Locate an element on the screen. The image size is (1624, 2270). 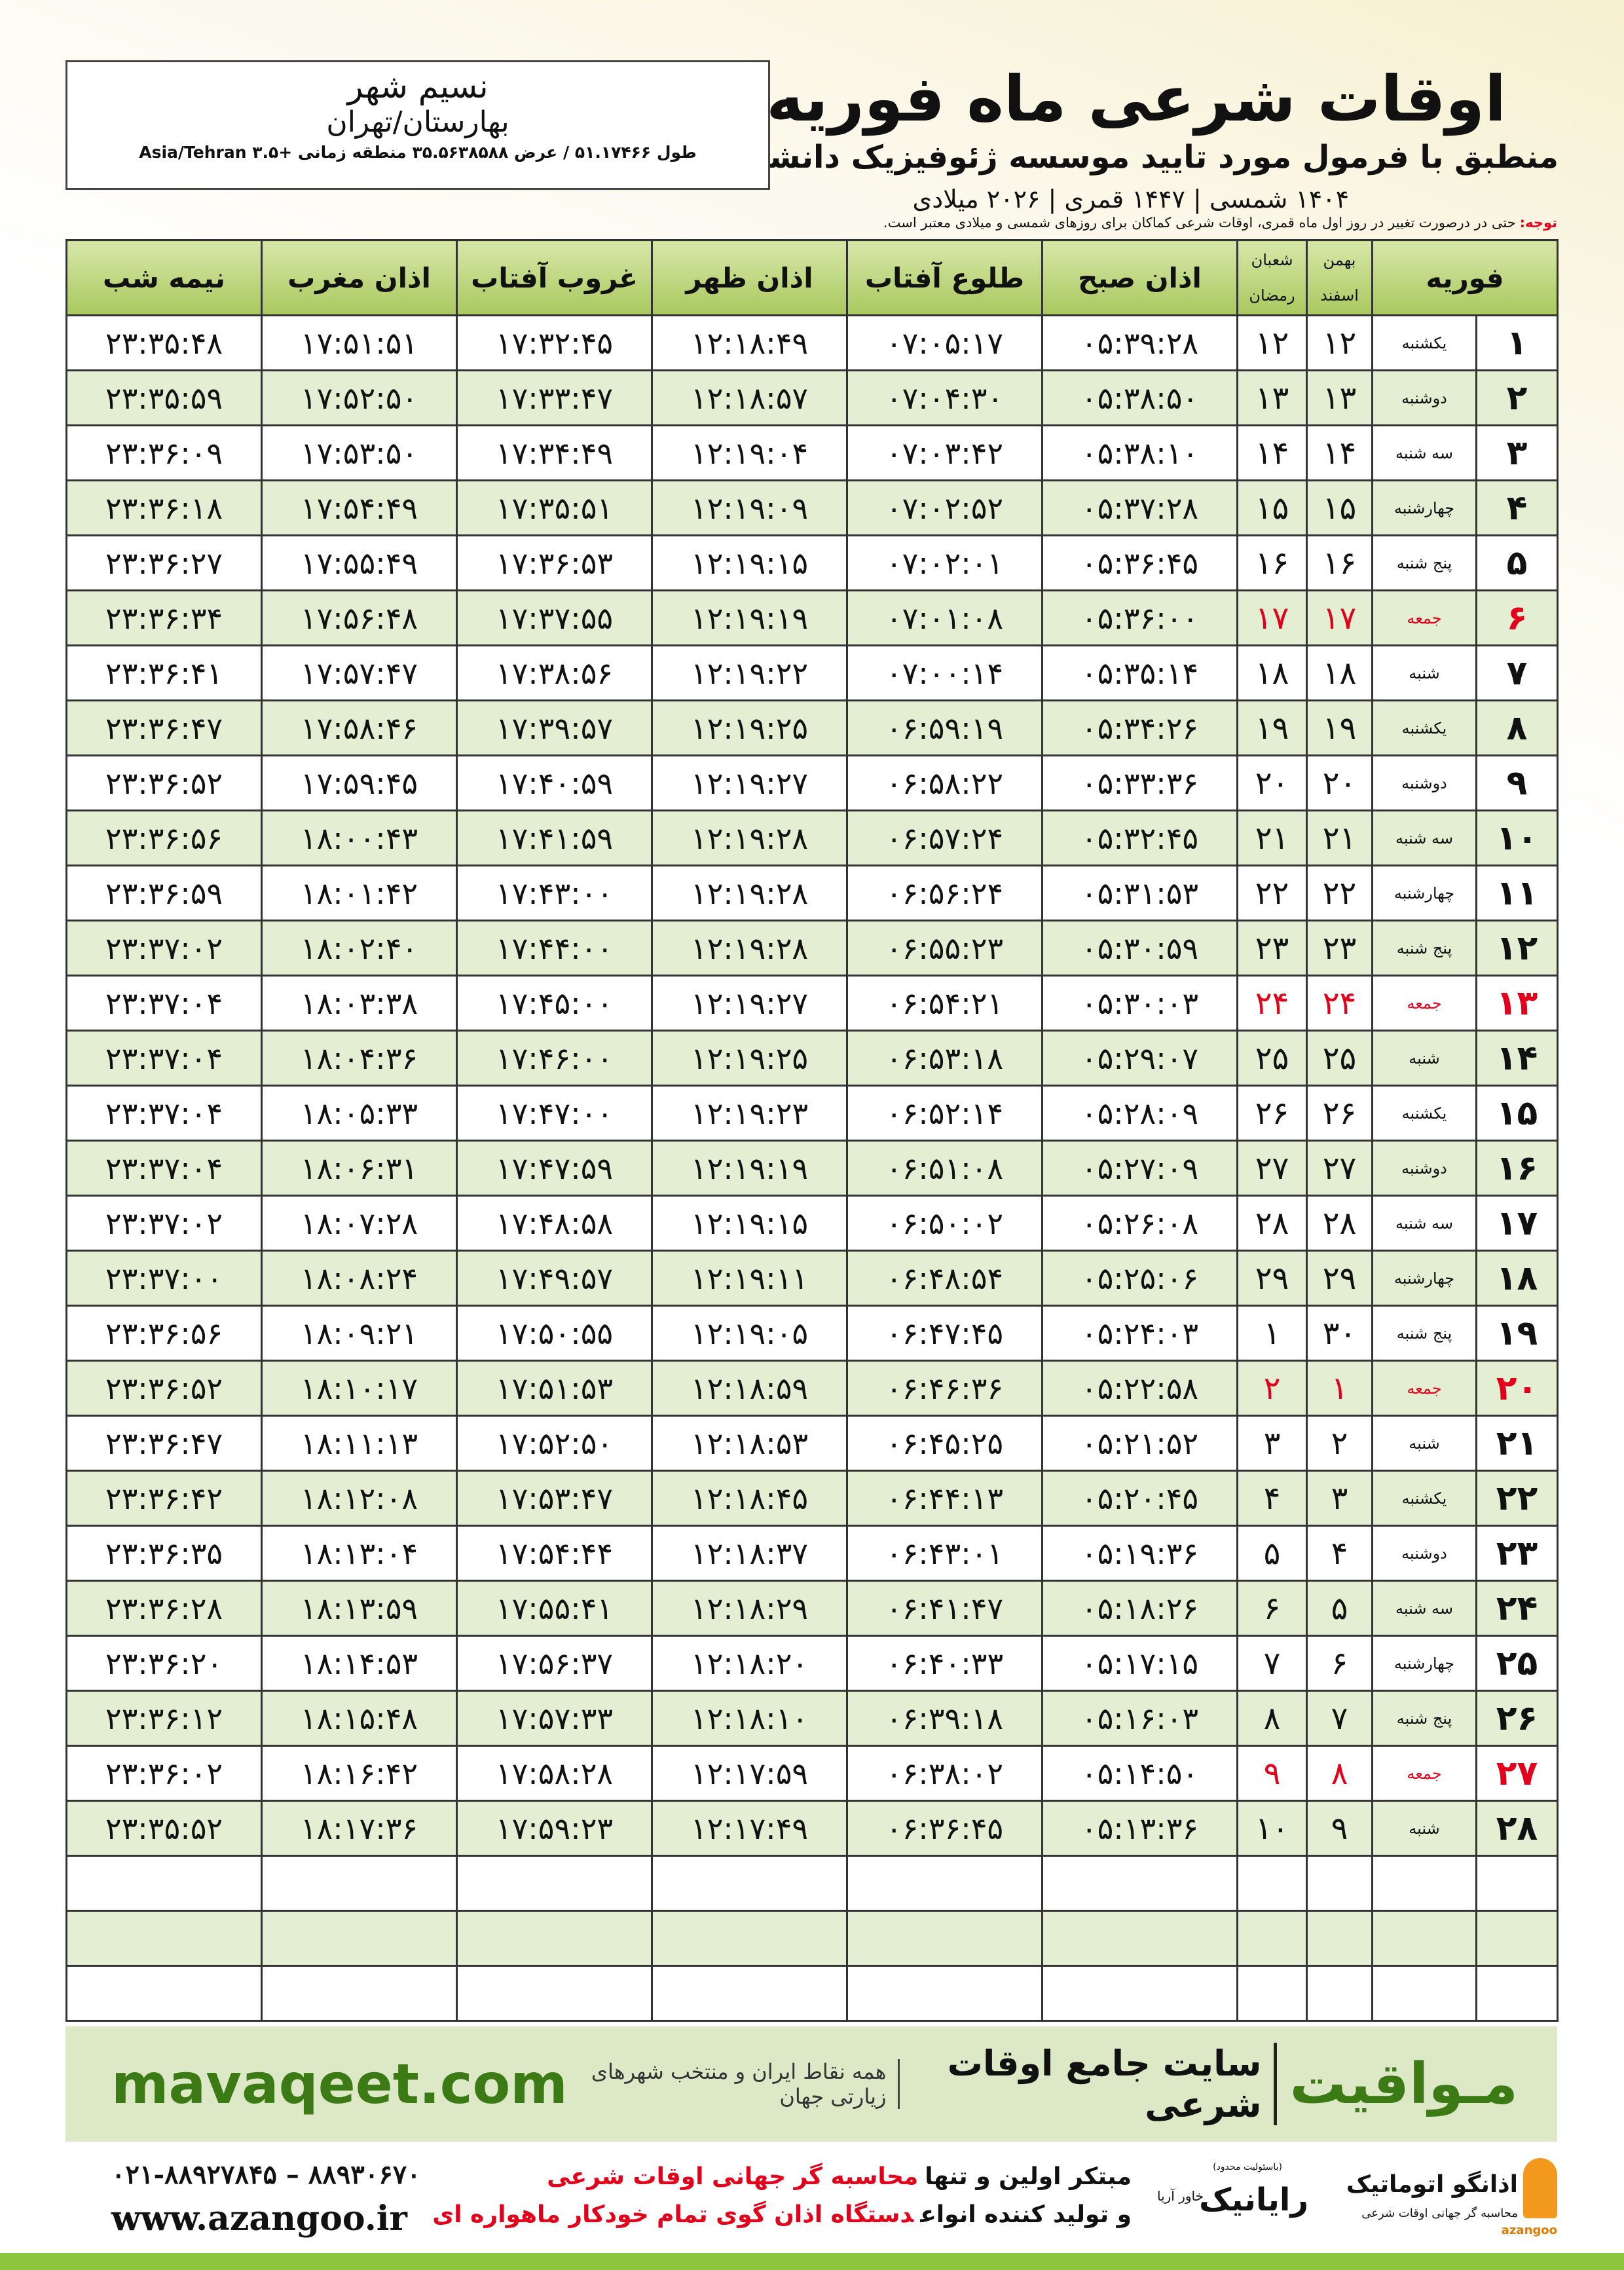
time: ۰۵:۳۲:۴۵ is located at coordinates (1139, 837).